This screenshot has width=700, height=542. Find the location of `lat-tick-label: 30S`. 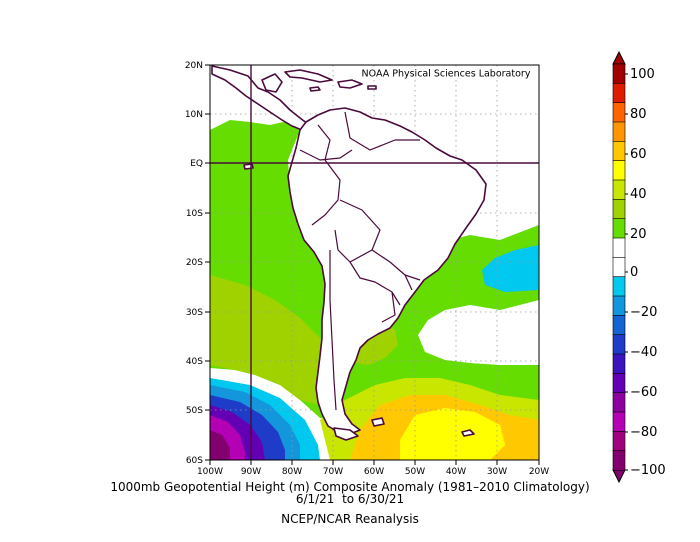

lat-tick-label: 30S is located at coordinates (194, 313).